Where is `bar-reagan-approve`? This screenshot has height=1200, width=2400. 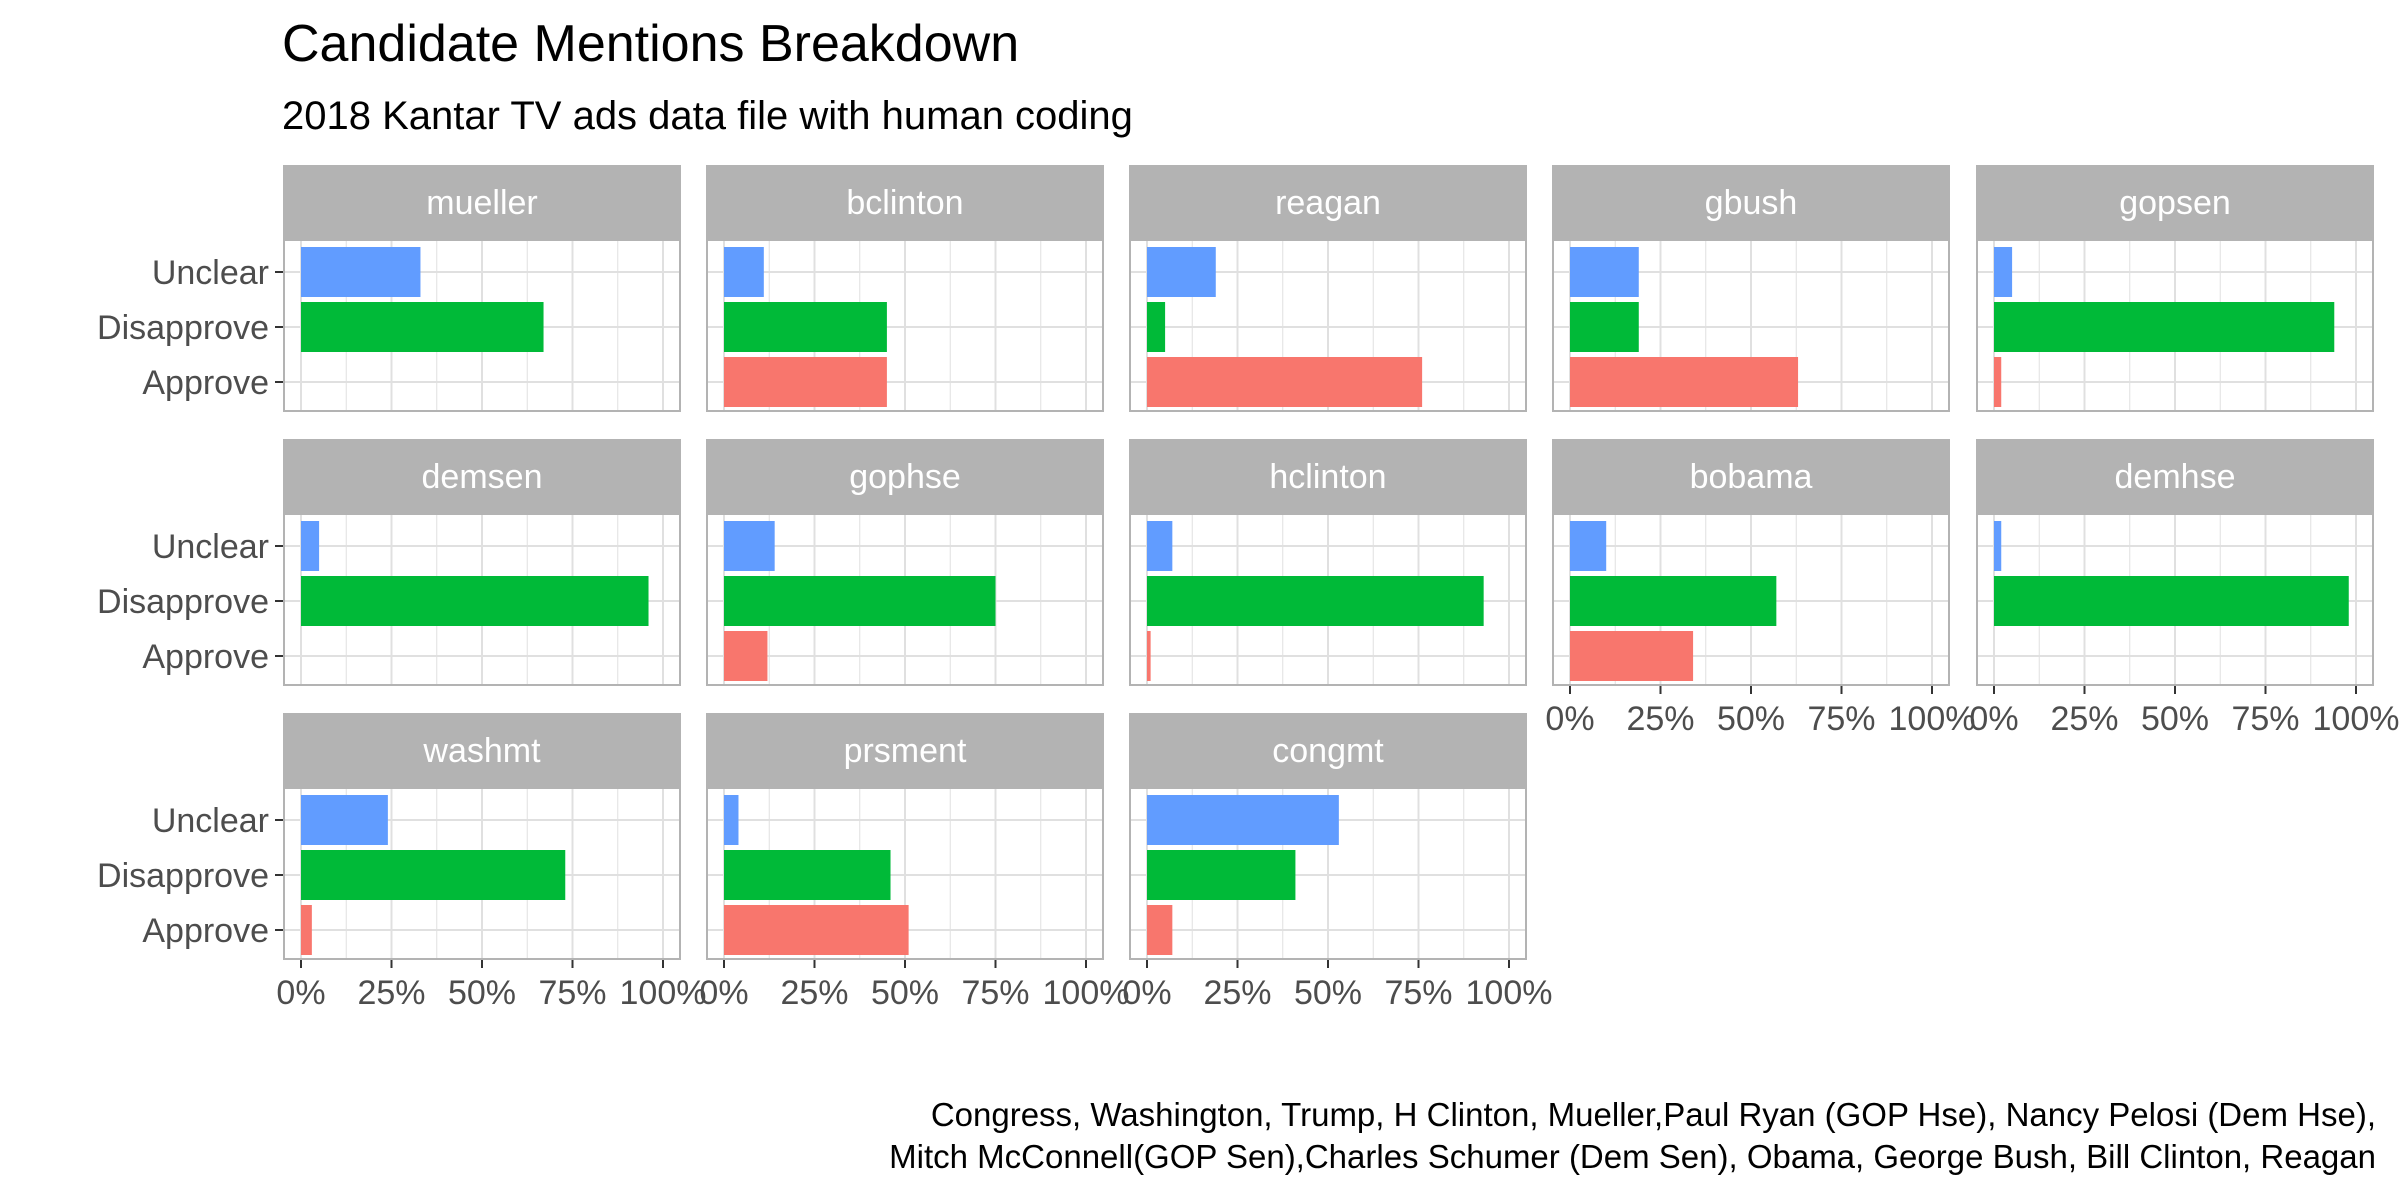 bar-reagan-approve is located at coordinates (1285, 382).